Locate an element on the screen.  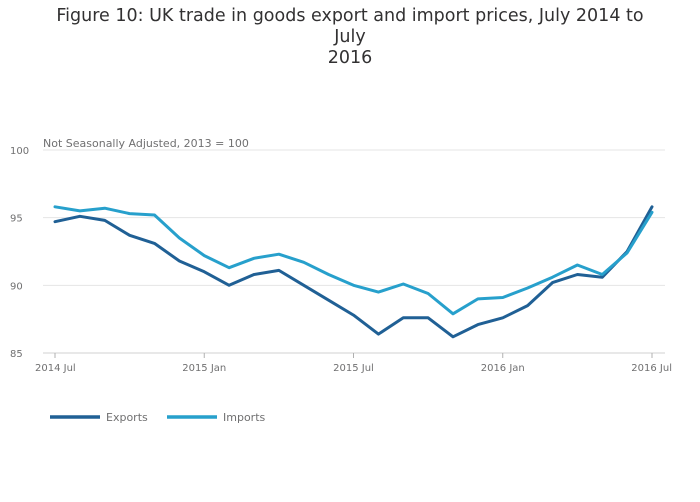
legend: Exports Imports is located at coordinates (158, 417).